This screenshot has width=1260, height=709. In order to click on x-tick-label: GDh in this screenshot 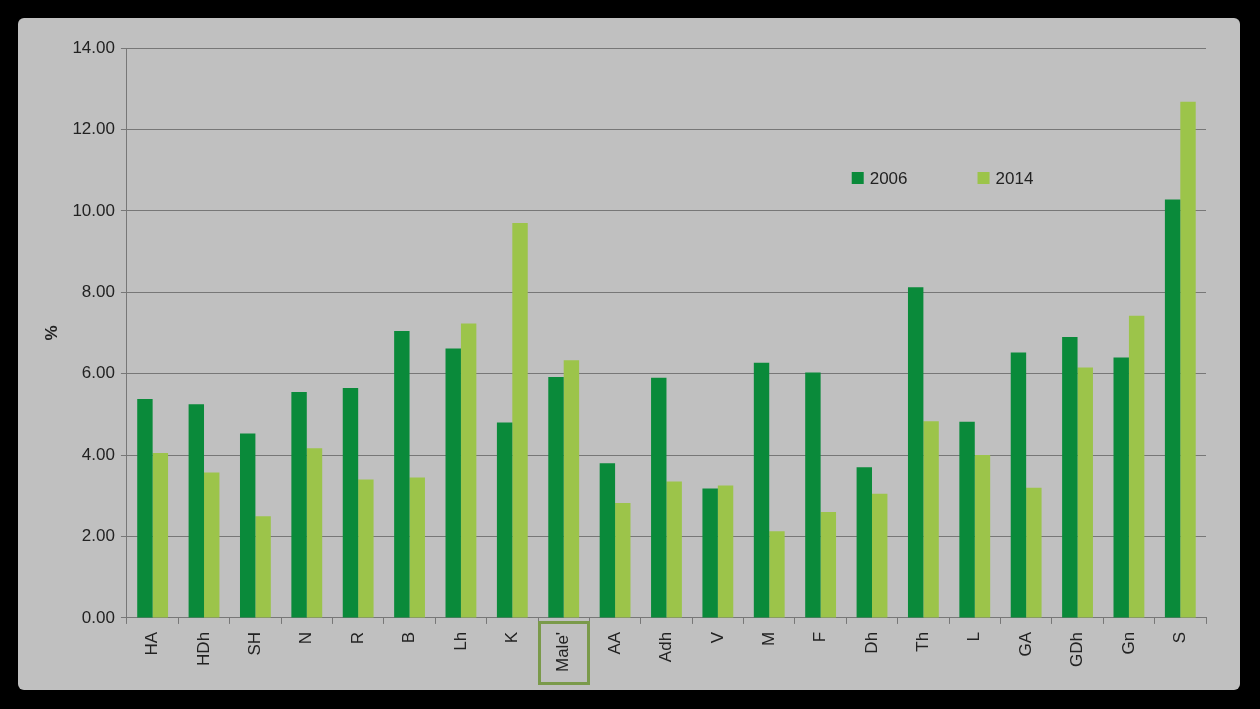, I will do `click(1077, 649)`.